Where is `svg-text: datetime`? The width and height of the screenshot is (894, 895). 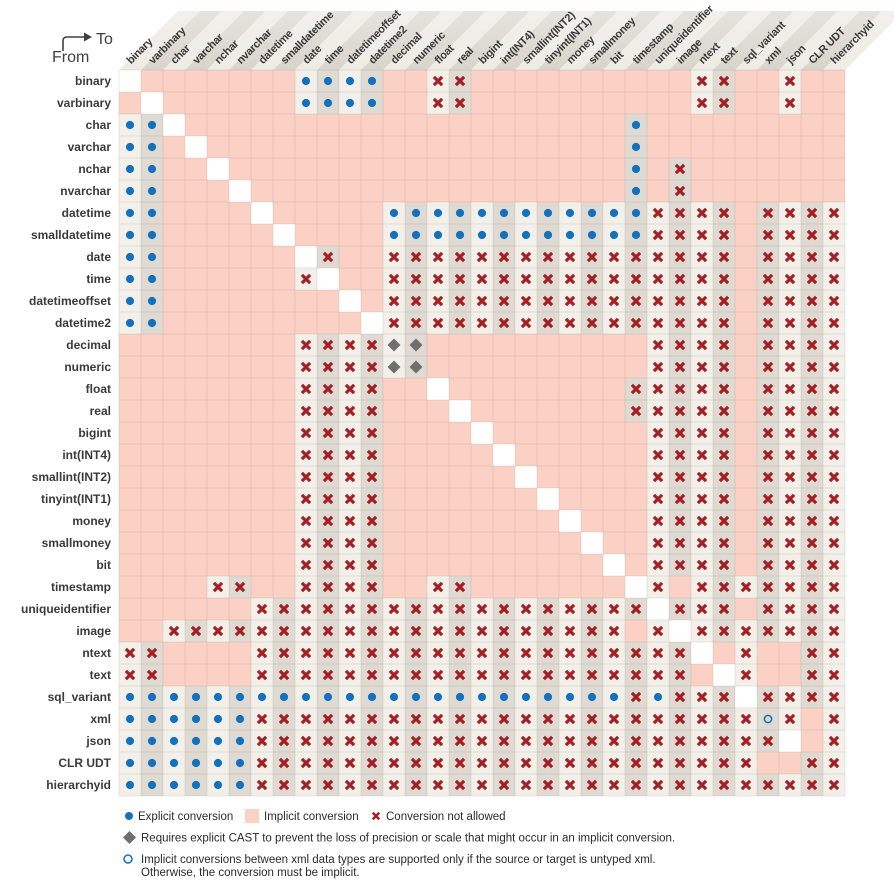
svg-text: datetime is located at coordinates (87, 213).